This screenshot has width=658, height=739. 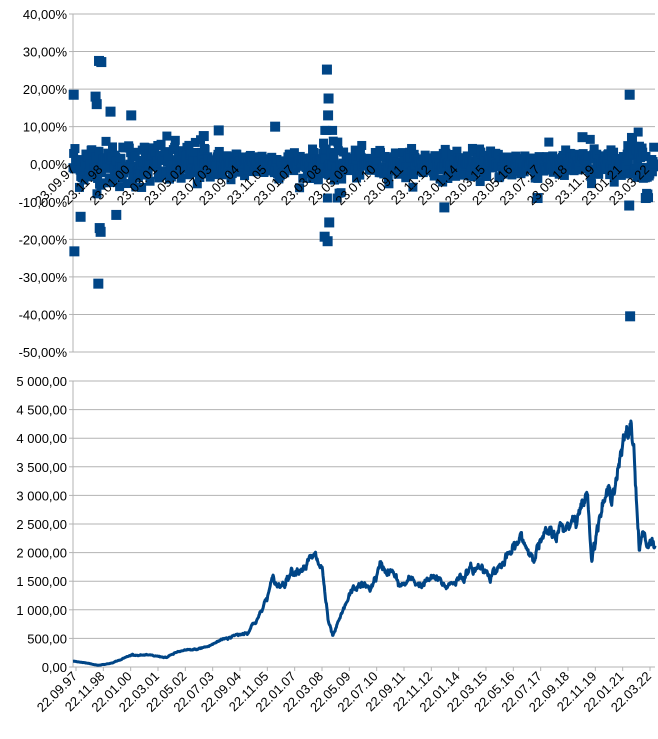 I want to click on returns-y-tick-label: 40,00%, so click(x=45, y=14).